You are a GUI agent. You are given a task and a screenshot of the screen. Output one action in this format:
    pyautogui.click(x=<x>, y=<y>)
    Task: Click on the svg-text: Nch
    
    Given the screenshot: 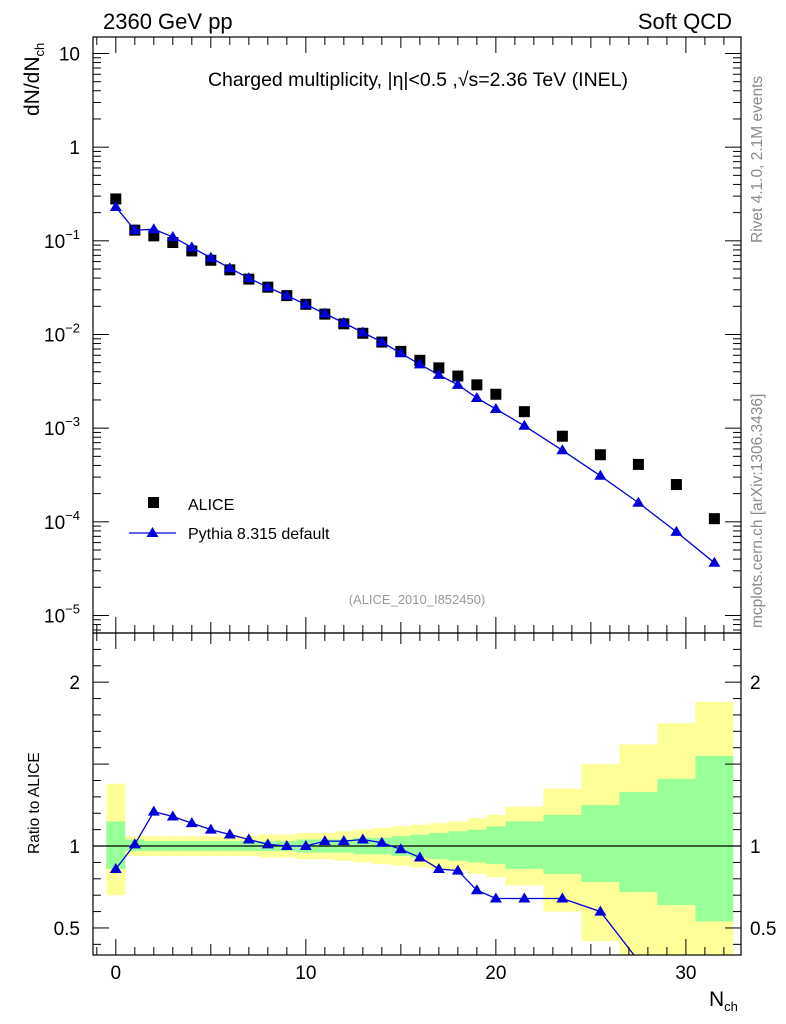 What is the action you would take?
    pyautogui.click(x=723, y=1001)
    